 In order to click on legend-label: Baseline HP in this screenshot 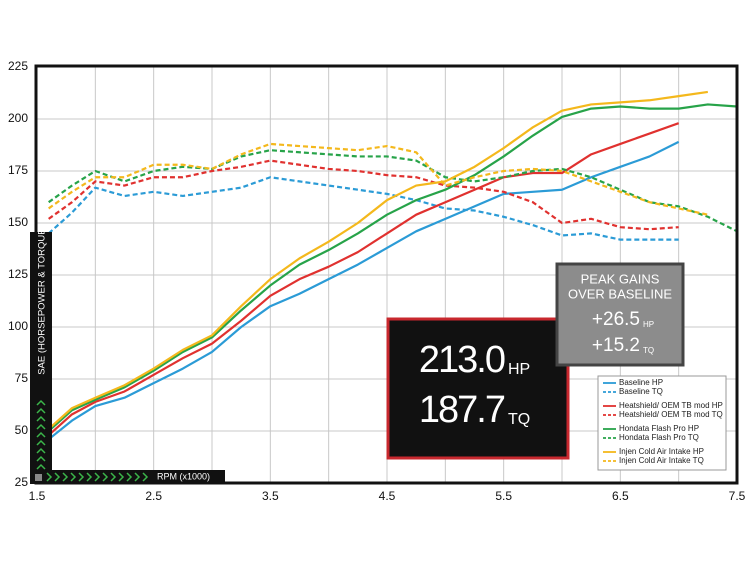, I will do `click(641, 382)`.